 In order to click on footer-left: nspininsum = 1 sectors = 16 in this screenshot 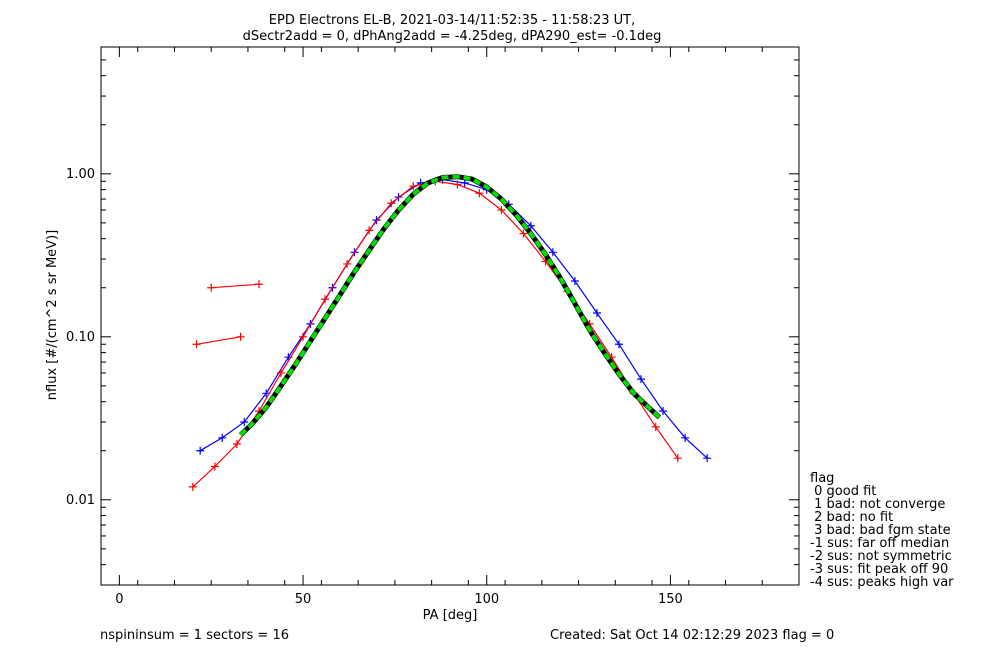, I will do `click(194, 635)`.